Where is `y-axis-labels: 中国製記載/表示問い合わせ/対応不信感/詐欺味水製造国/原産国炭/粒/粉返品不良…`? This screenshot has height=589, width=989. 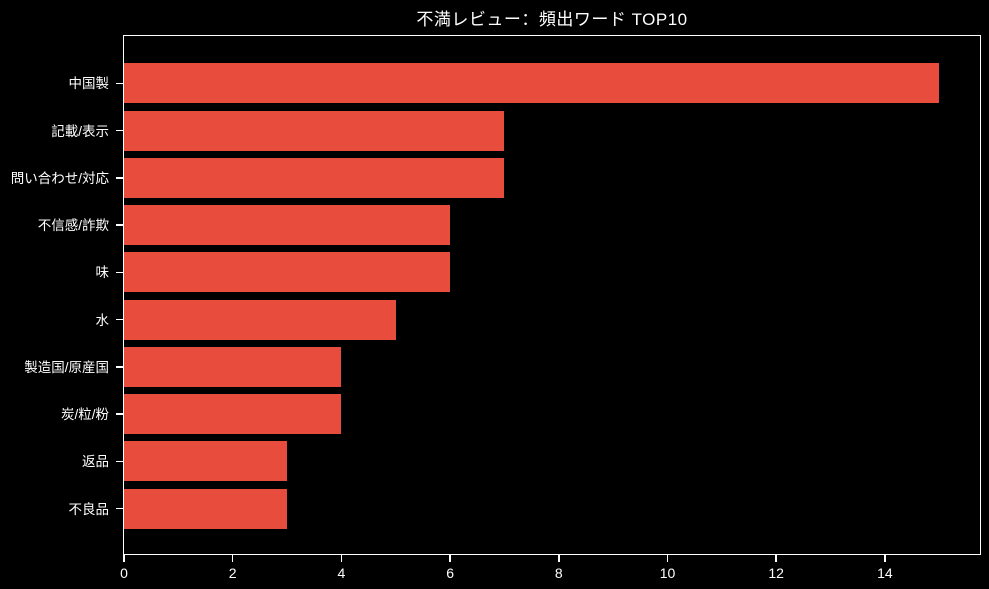
y-axis-labels: 中国製記載/表示問い合わせ/対応不信感/詐欺味水製造国/原産国炭/粒/粉返品不良… is located at coordinates (61, 295).